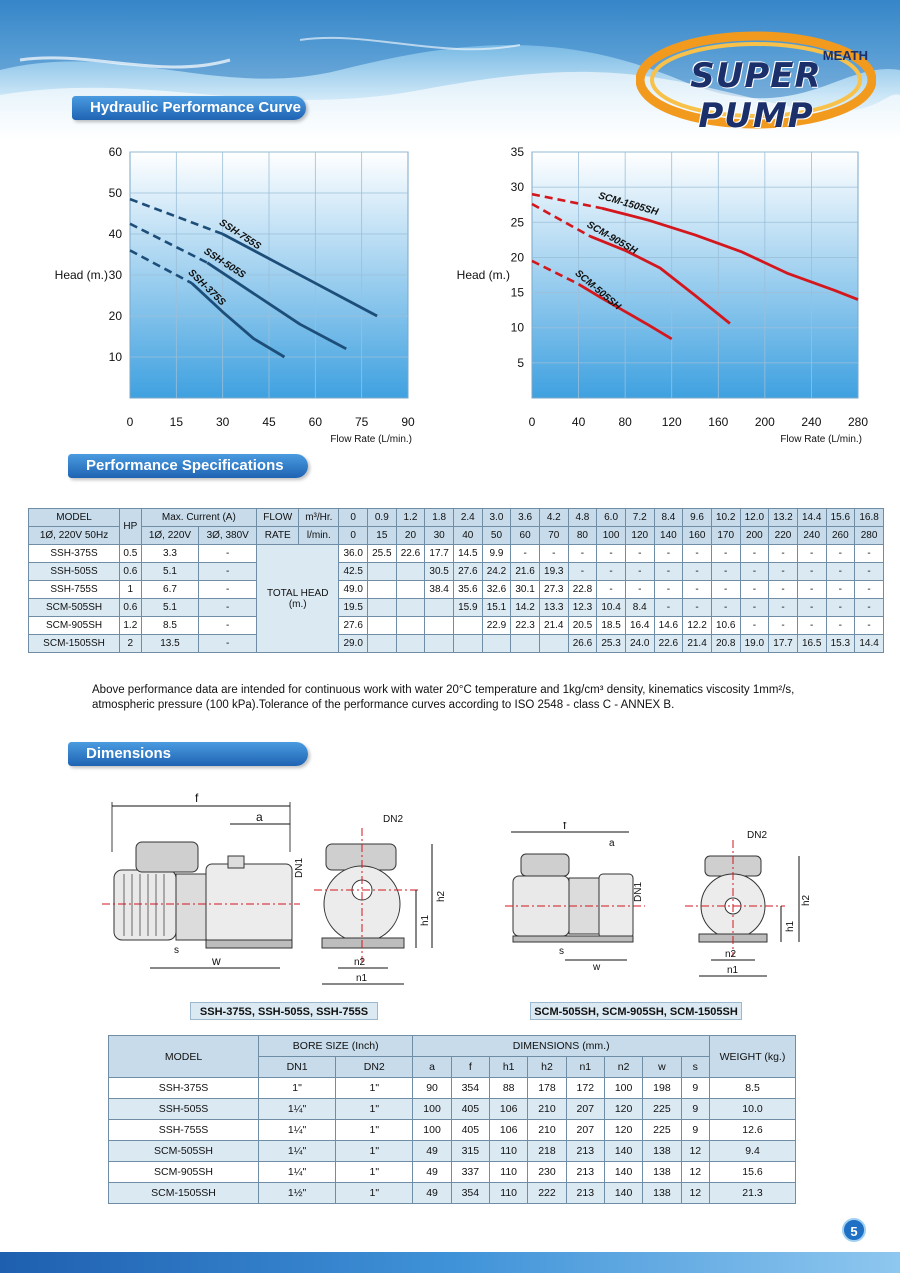 This screenshot has height=1273, width=900. What do you see at coordinates (496, 607) in the screenshot?
I see `head-value-cell: 15.1` at bounding box center [496, 607].